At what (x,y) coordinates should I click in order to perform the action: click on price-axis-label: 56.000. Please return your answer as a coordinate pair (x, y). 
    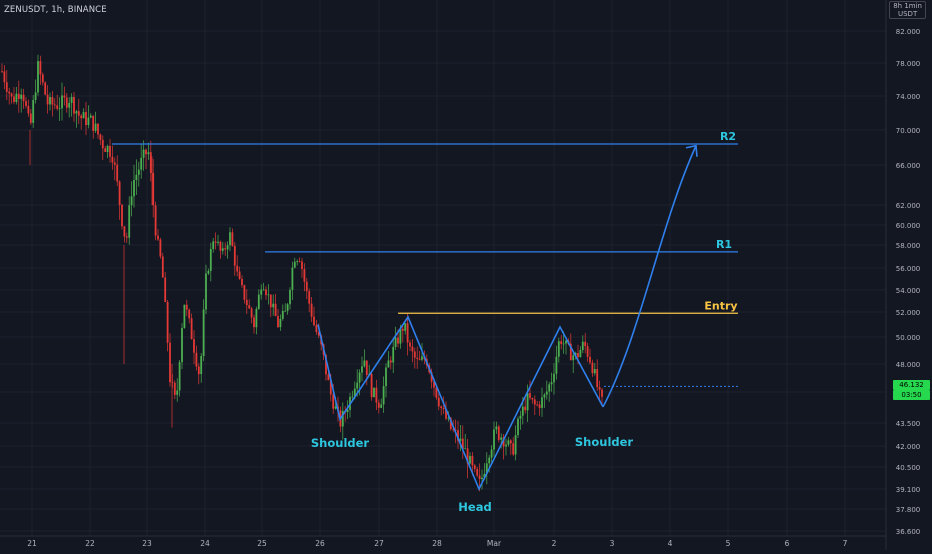
    Looking at the image, I should click on (908, 269).